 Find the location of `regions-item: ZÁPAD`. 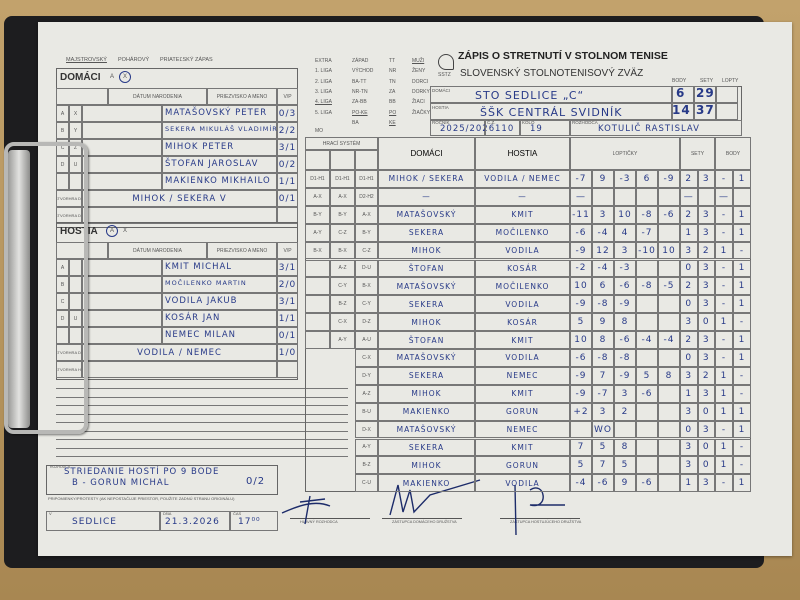

regions-item: ZÁPAD is located at coordinates (360, 61).